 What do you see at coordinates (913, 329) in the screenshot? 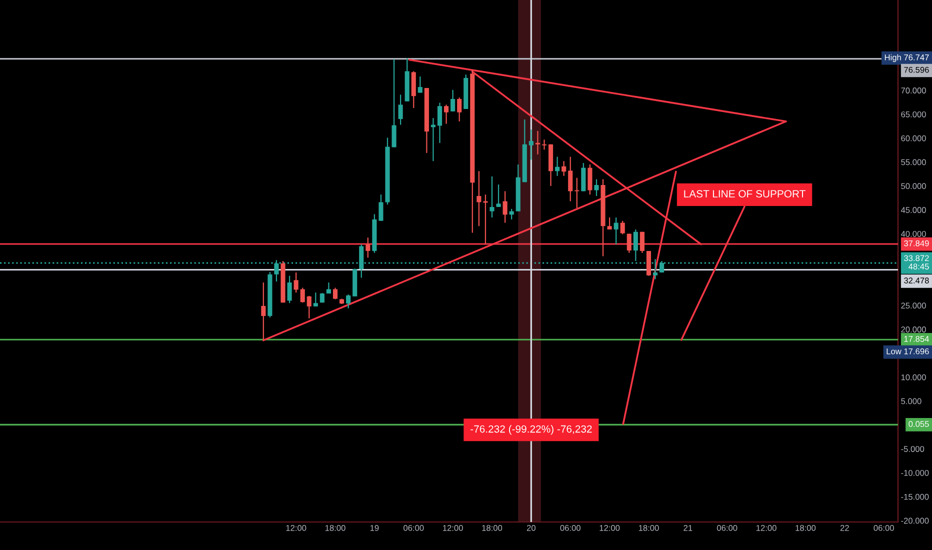
I see `y-tick-label: 20.000` at bounding box center [913, 329].